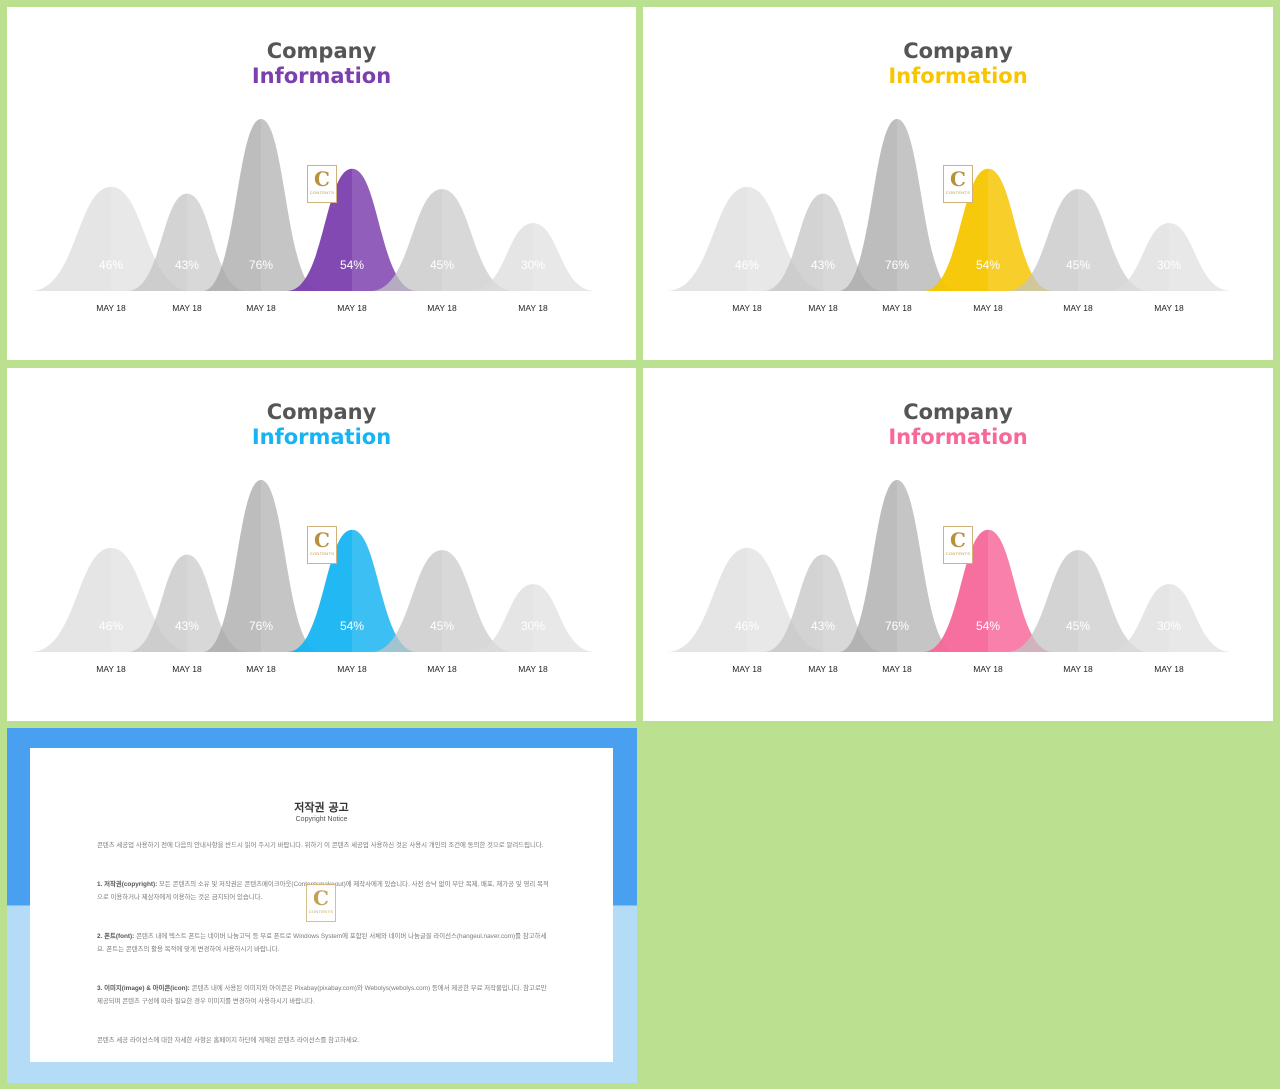  What do you see at coordinates (116, 936) in the screenshot?
I see `notice-font-heading: 2. 폰트(font):` at bounding box center [116, 936].